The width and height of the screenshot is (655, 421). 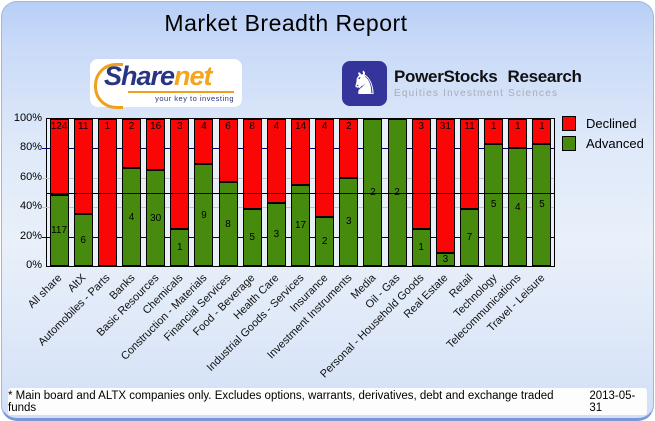 I want to click on declined-value-label: 16, so click(x=156, y=126).